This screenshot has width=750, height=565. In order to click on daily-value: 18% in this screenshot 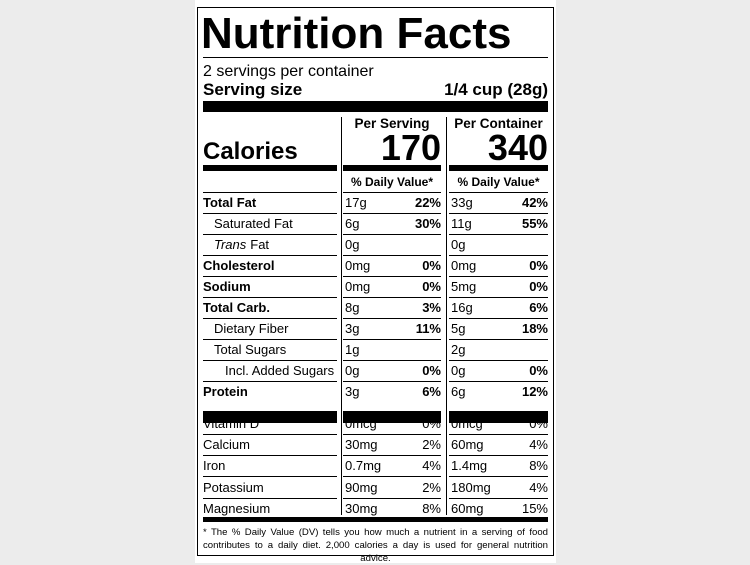, I will do `click(534, 328)`.